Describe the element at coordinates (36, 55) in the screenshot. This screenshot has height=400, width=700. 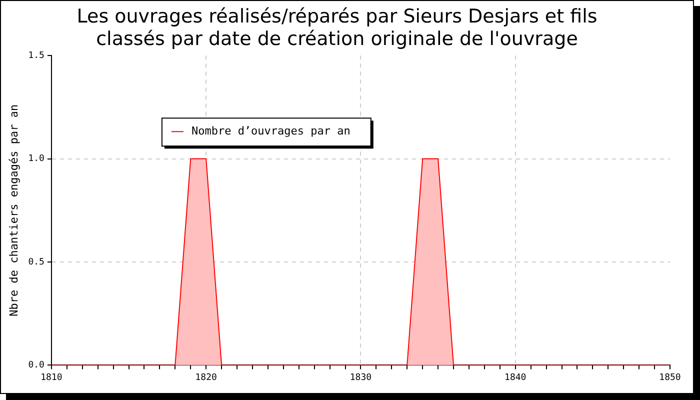
I see `y-tick-label: 1.5` at that location.